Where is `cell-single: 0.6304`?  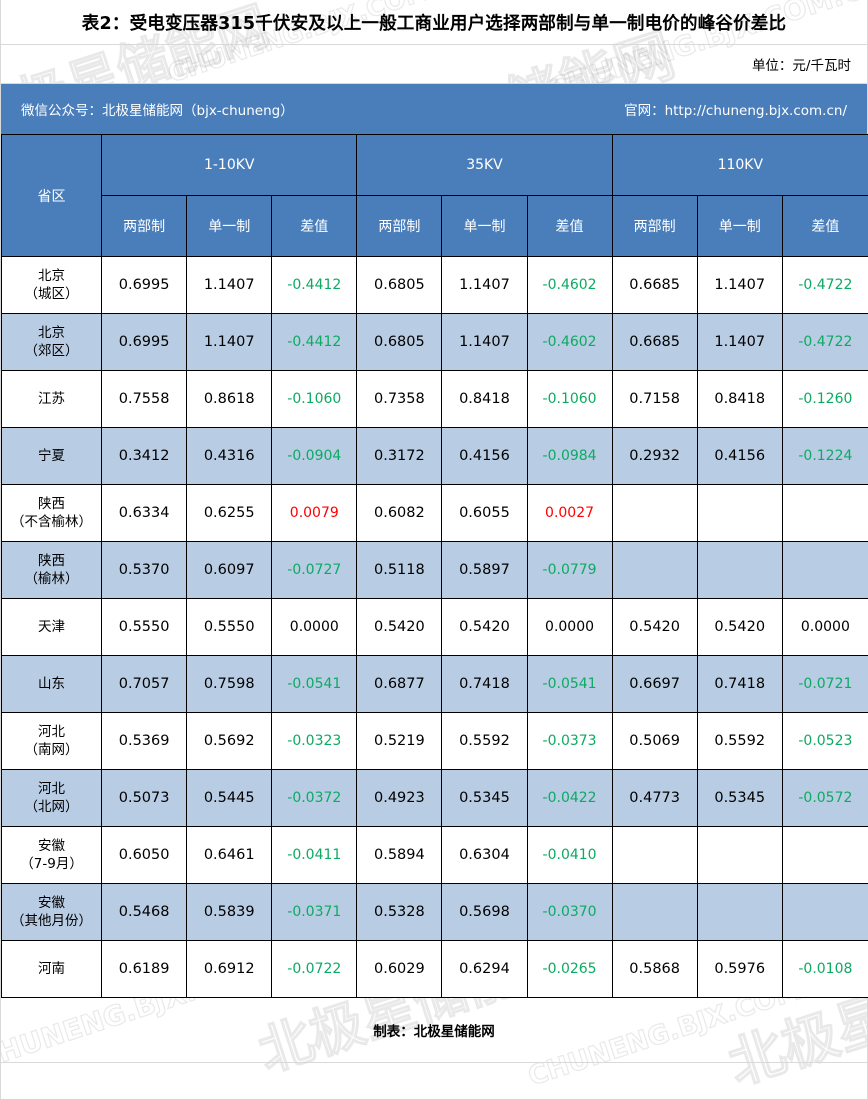
cell-single: 0.6304 is located at coordinates (484, 855).